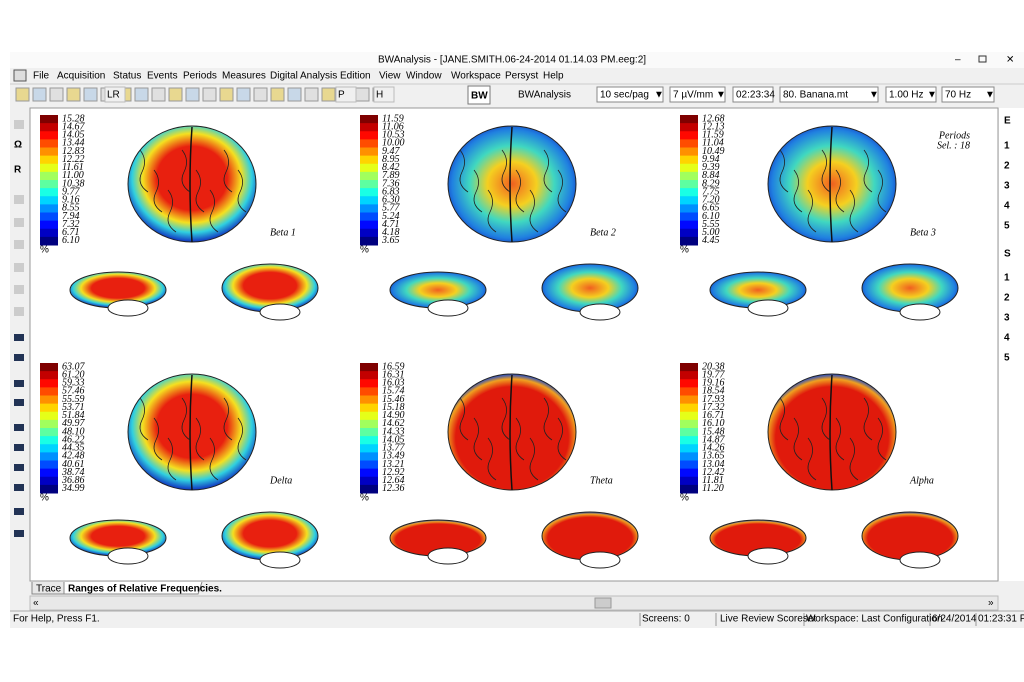 The width and height of the screenshot is (1024, 682). What do you see at coordinates (1007, 226) in the screenshot?
I see `side-e-item: 5` at bounding box center [1007, 226].